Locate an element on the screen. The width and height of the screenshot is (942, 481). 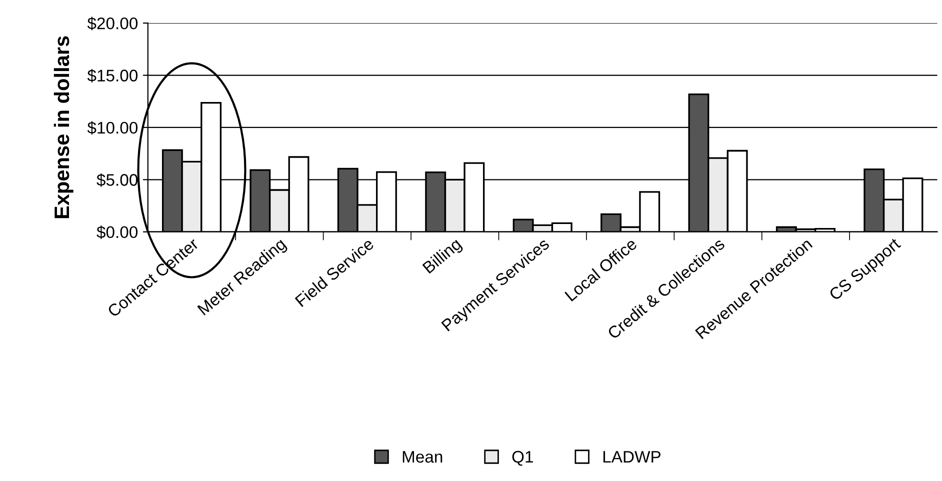
y-tick-label: $20.00 is located at coordinates (112, 23).